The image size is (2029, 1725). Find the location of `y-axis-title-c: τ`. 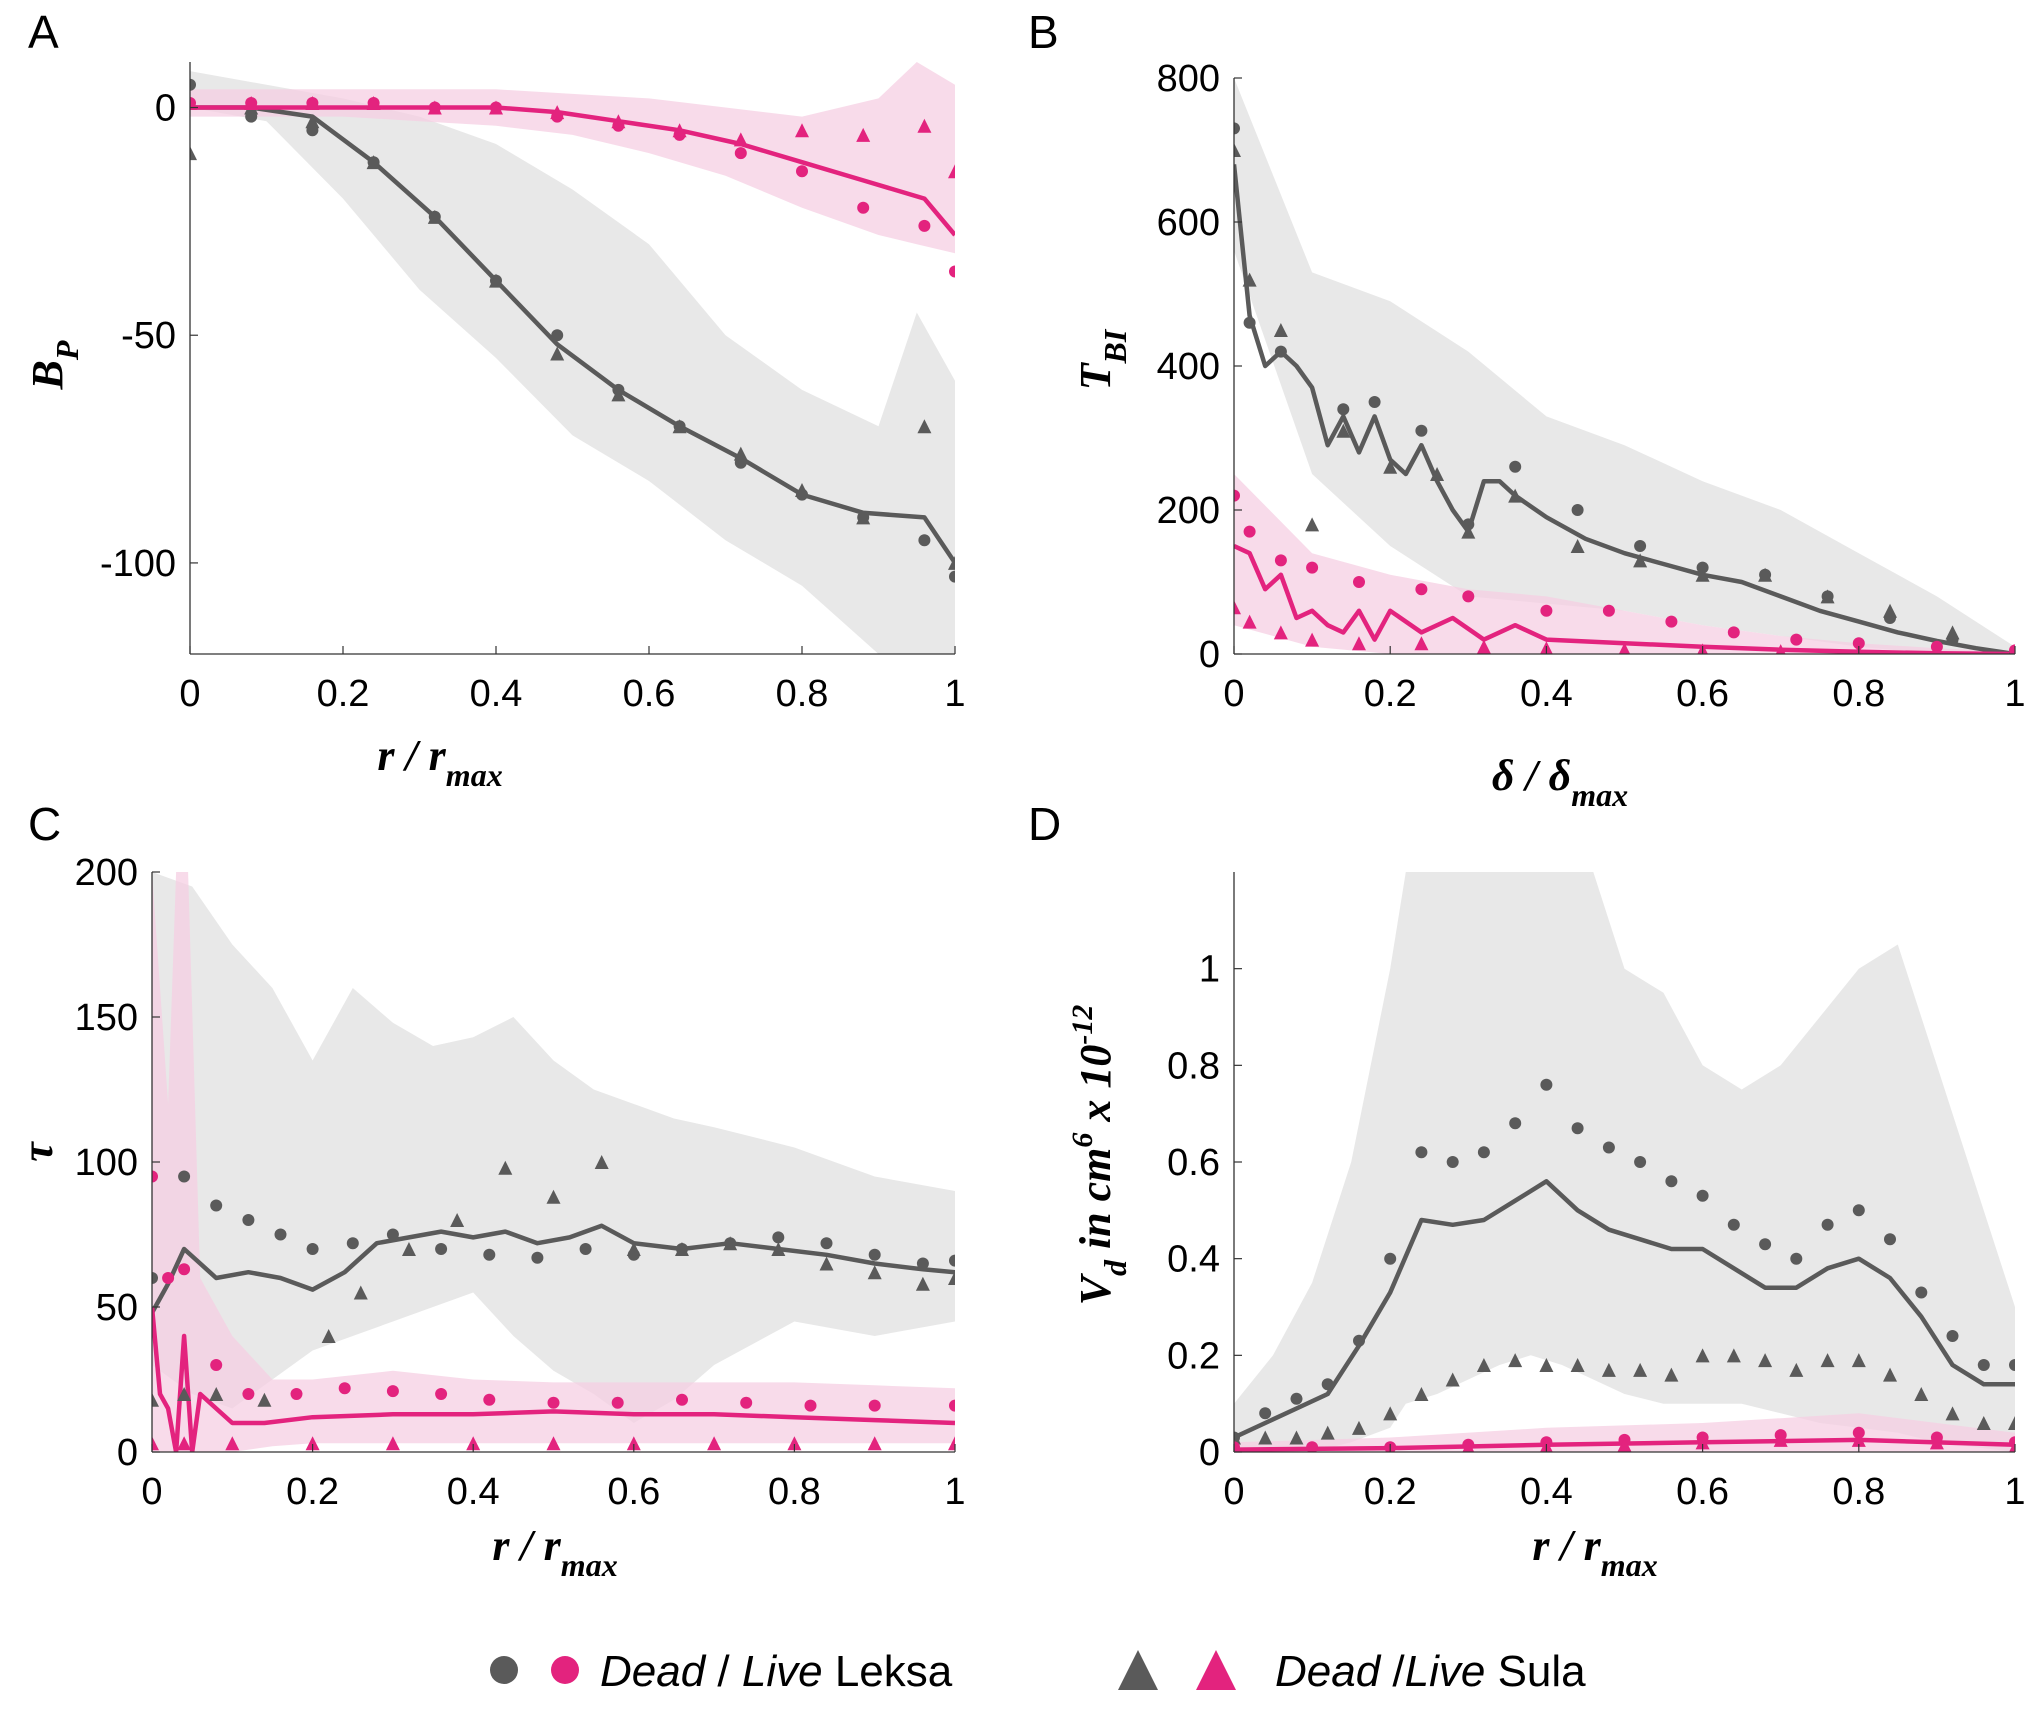

y-axis-title-c: τ is located at coordinates (37, 1151).